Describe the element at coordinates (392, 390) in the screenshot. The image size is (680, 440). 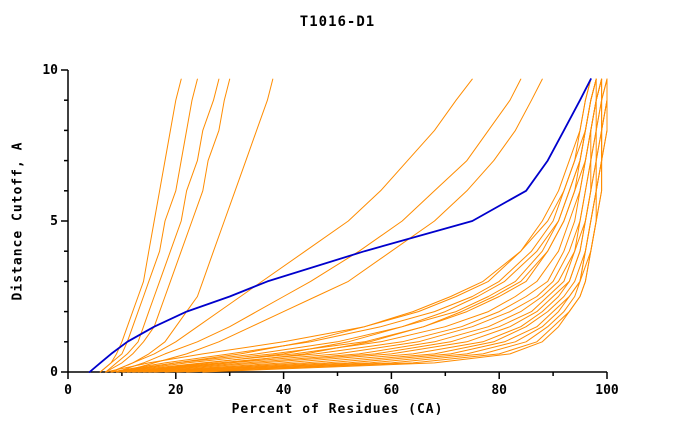
I see `x-tick-label: 60` at that location.